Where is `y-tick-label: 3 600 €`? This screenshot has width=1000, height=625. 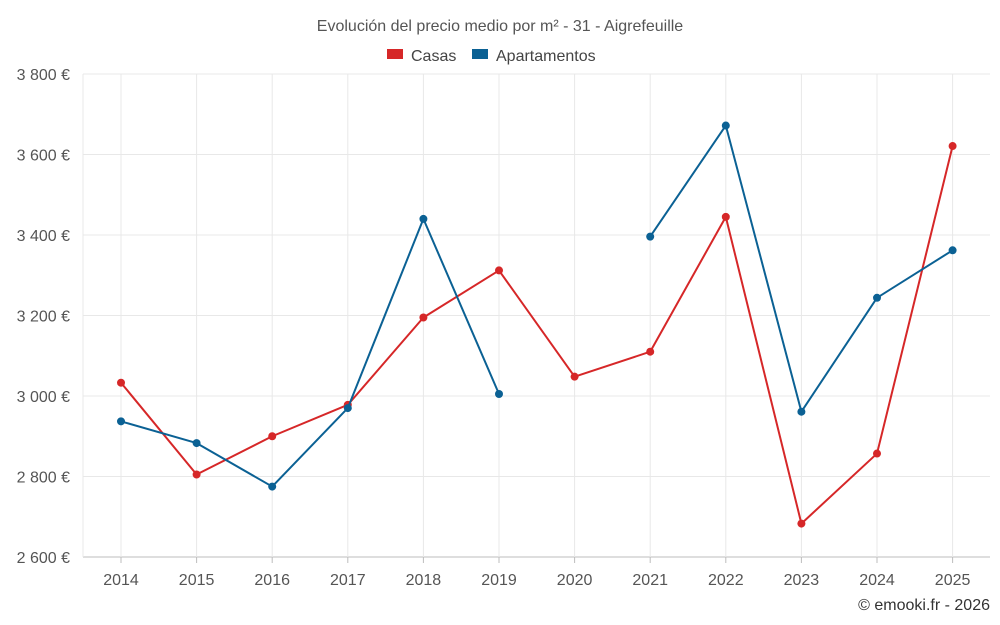
y-tick-label: 3 600 € is located at coordinates (43, 156).